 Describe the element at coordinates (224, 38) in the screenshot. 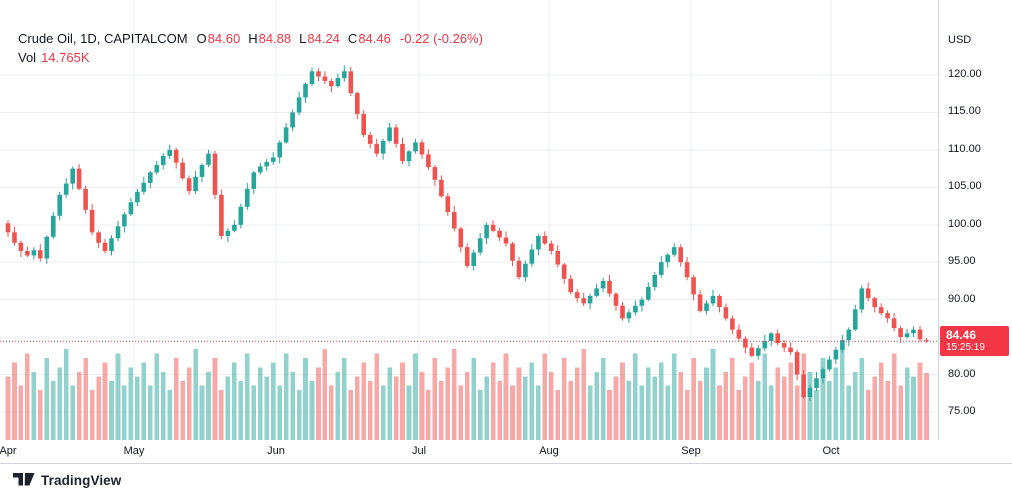

I see `ohlc-value: 84.60` at that location.